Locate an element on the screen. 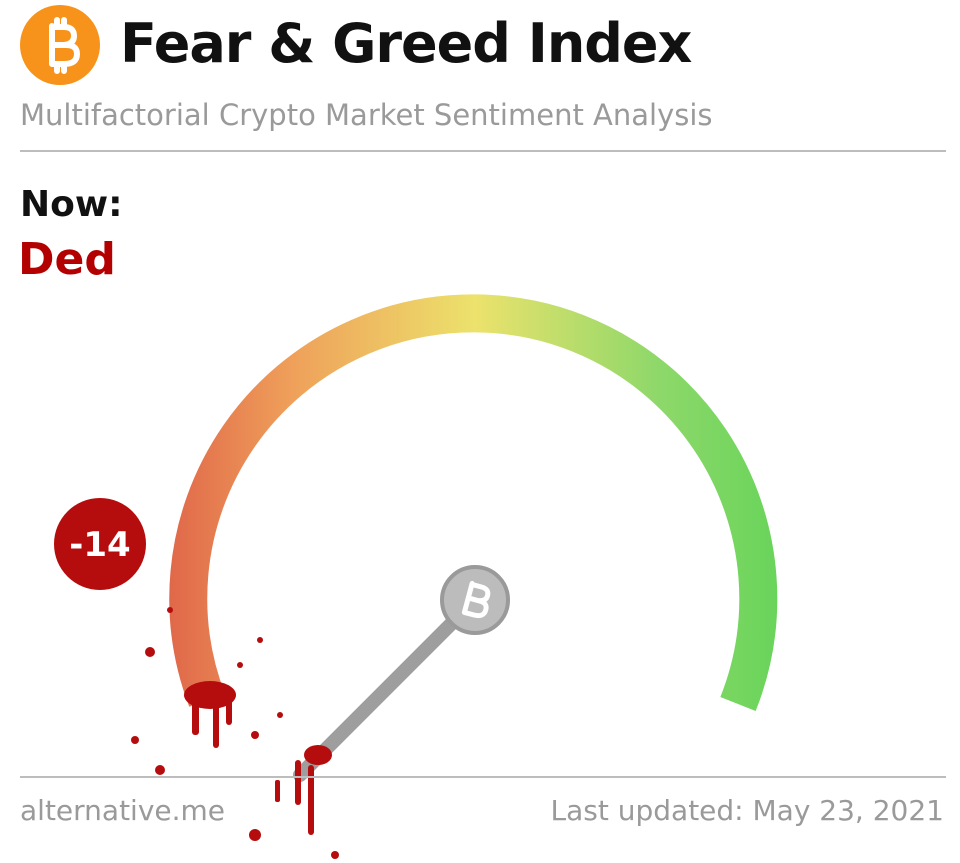  blood-splatter is located at coordinates (235, 733).